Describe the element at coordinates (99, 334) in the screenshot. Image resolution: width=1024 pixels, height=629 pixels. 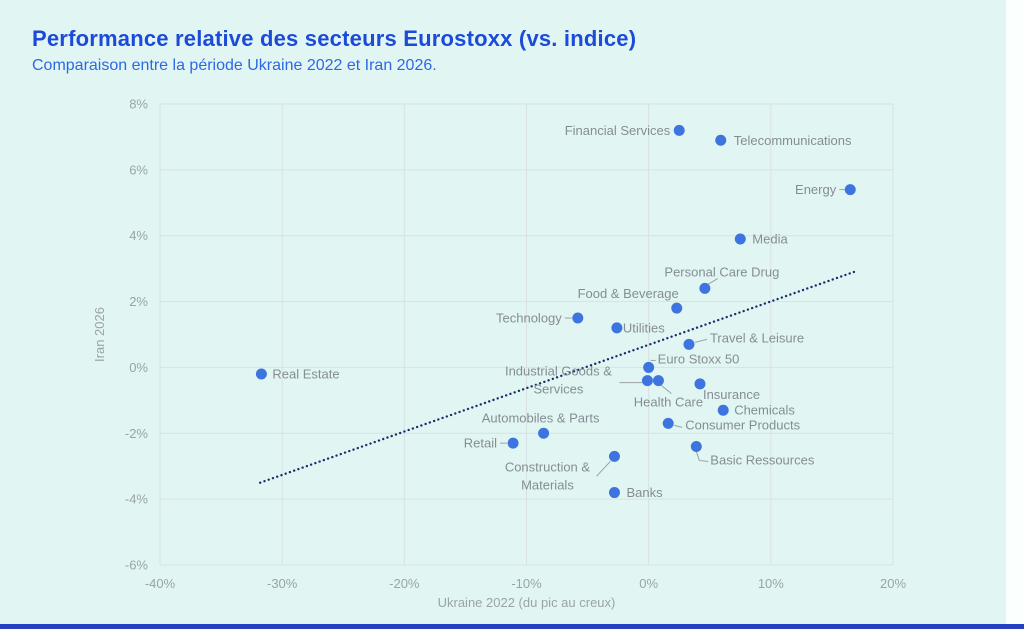
I see `y-axis-title: Iran 2026` at that location.